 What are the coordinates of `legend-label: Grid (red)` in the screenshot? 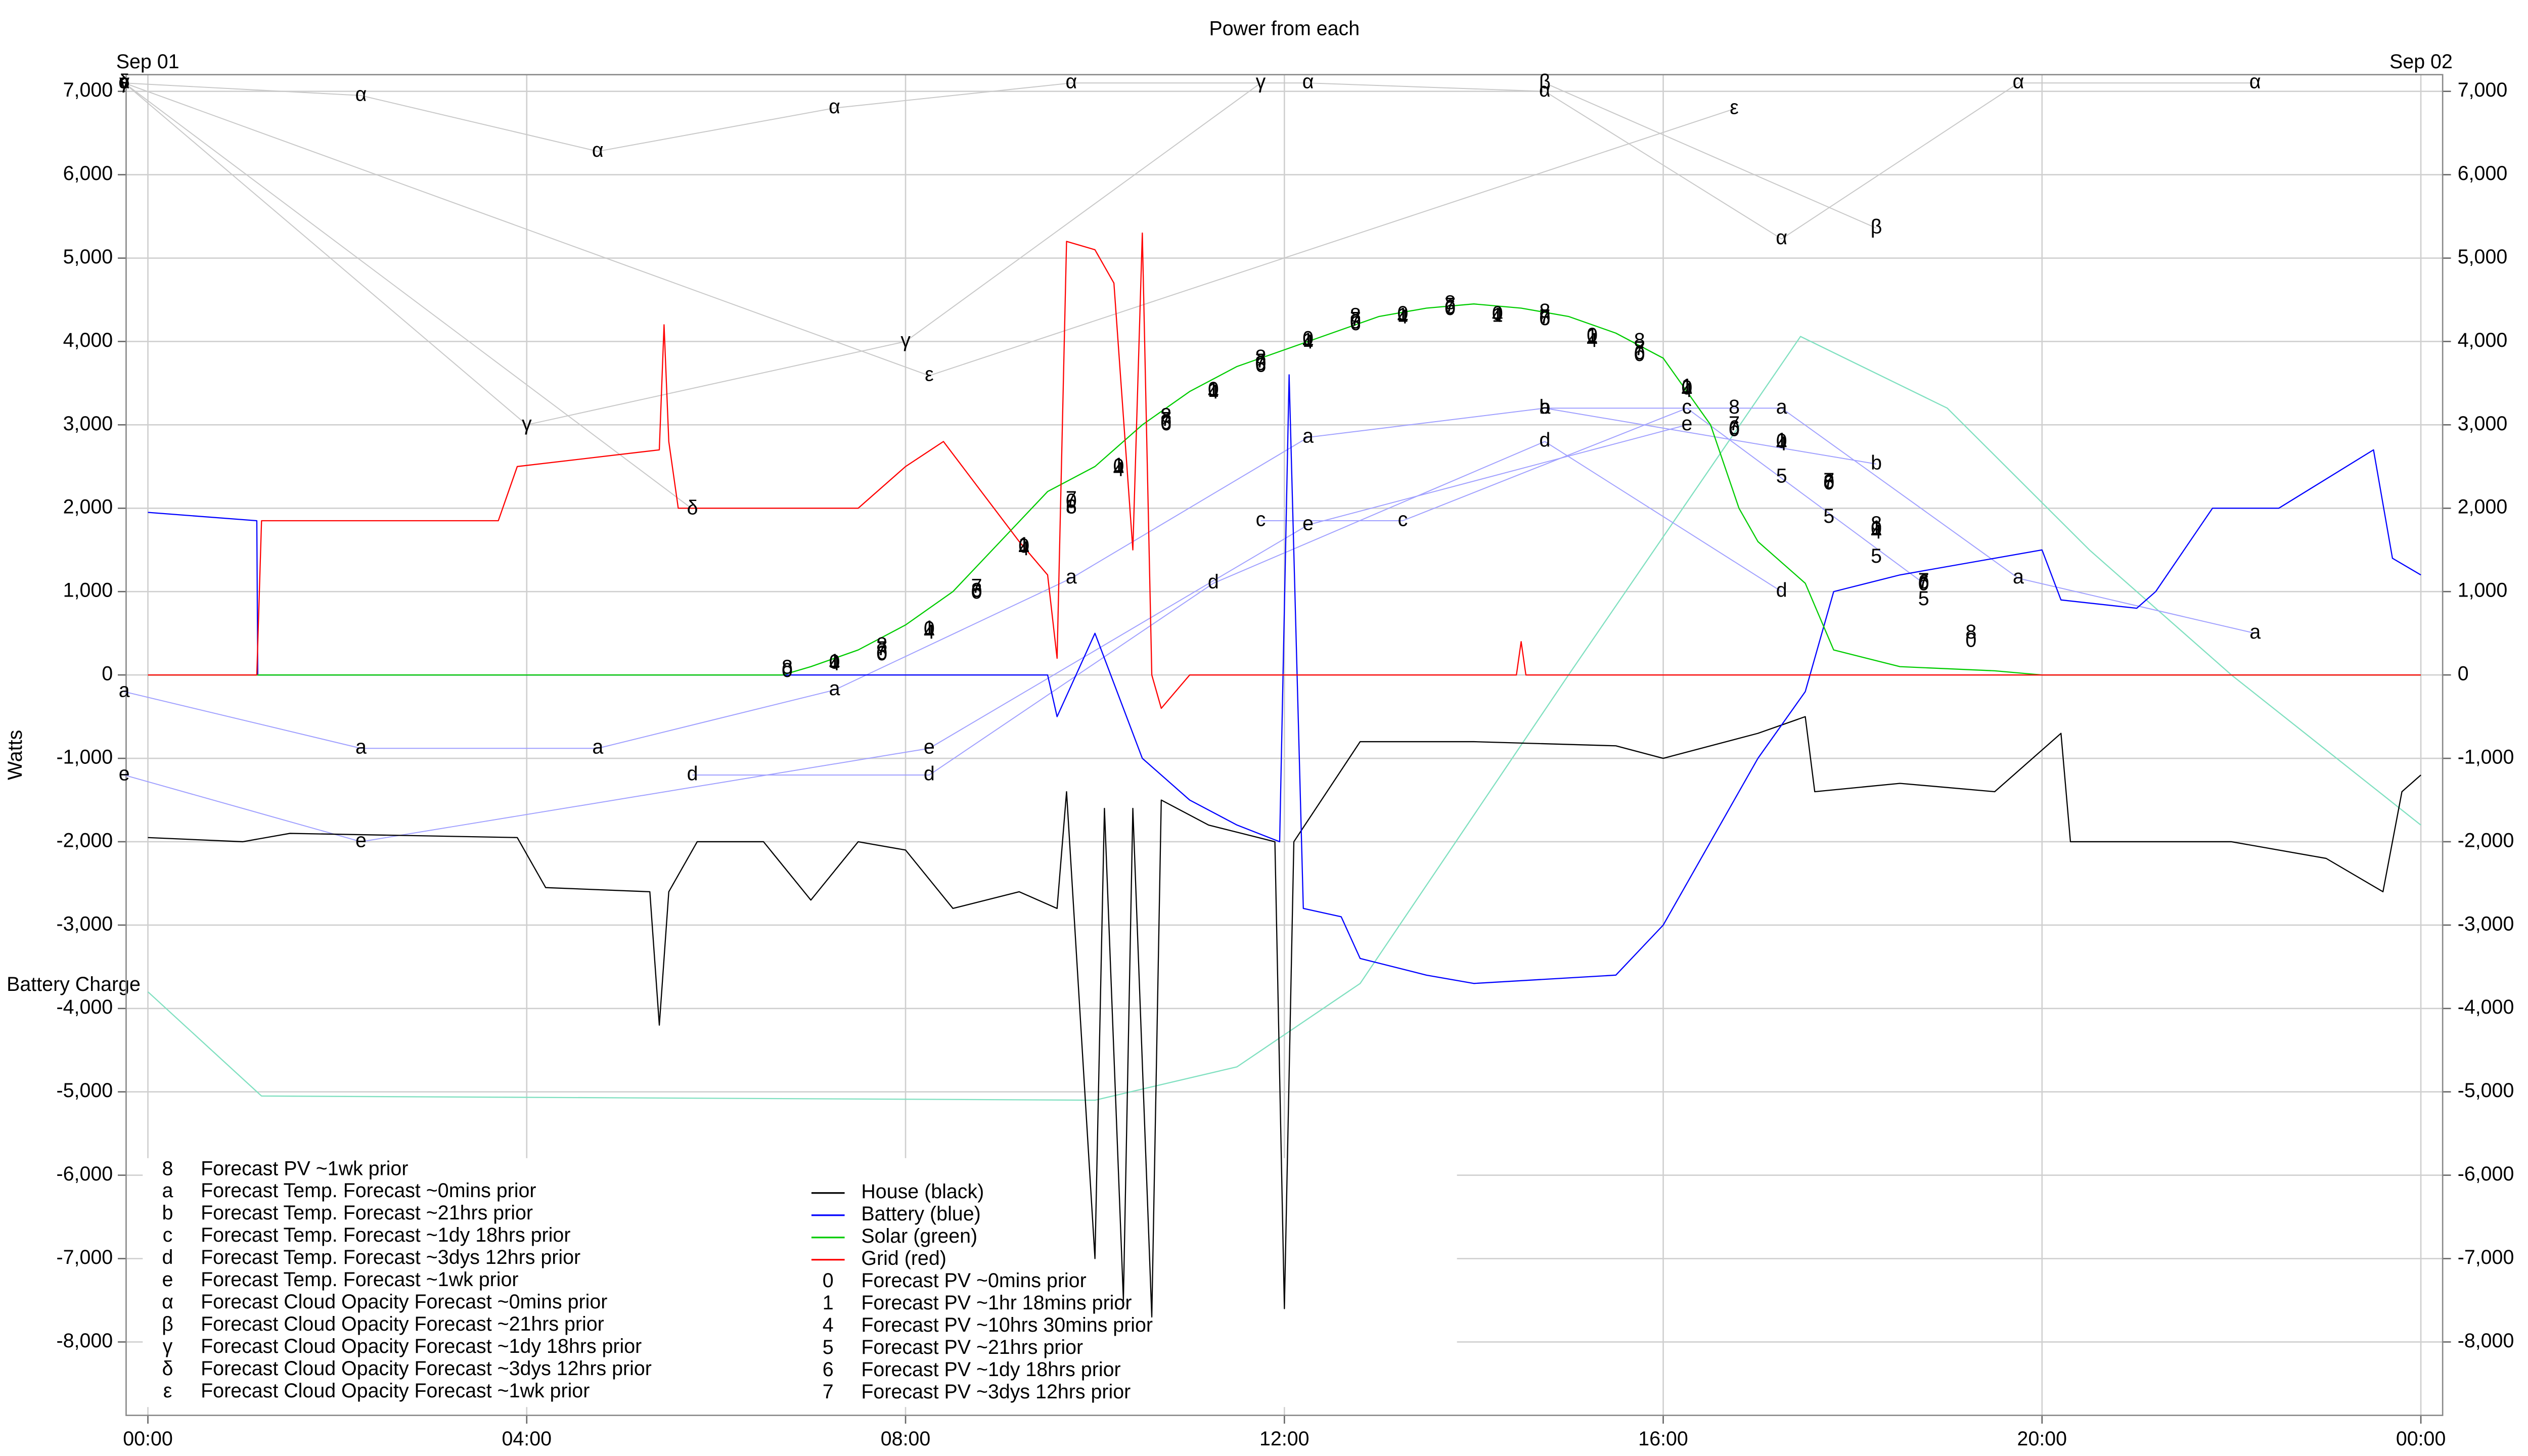 It's located at (904, 1258).